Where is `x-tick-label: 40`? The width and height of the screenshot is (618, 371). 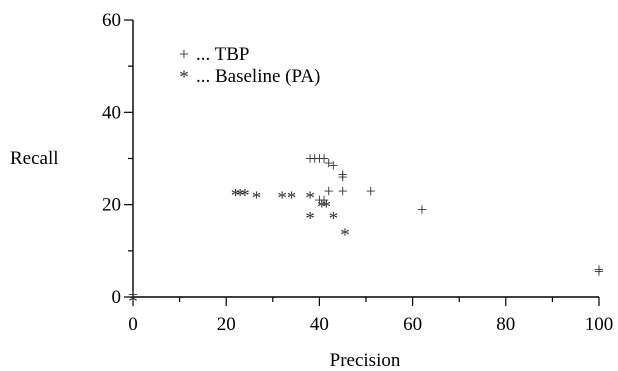
x-tick-label: 40 is located at coordinates (319, 324).